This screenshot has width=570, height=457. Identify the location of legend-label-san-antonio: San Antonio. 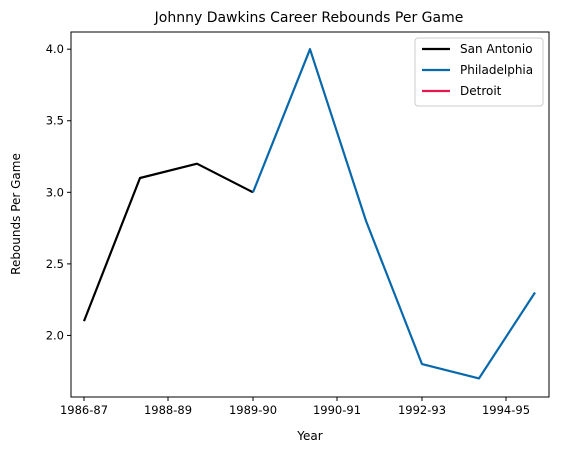
(496, 49).